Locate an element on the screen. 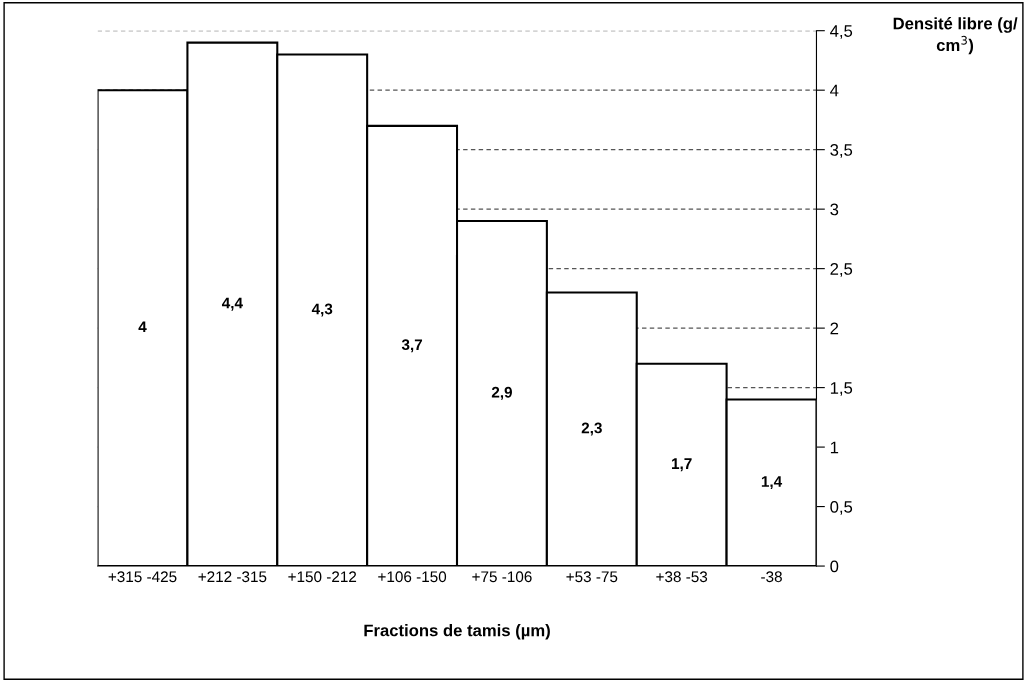 The height and width of the screenshot is (682, 1027). x-tick-label: +38 -53 is located at coordinates (682, 577).